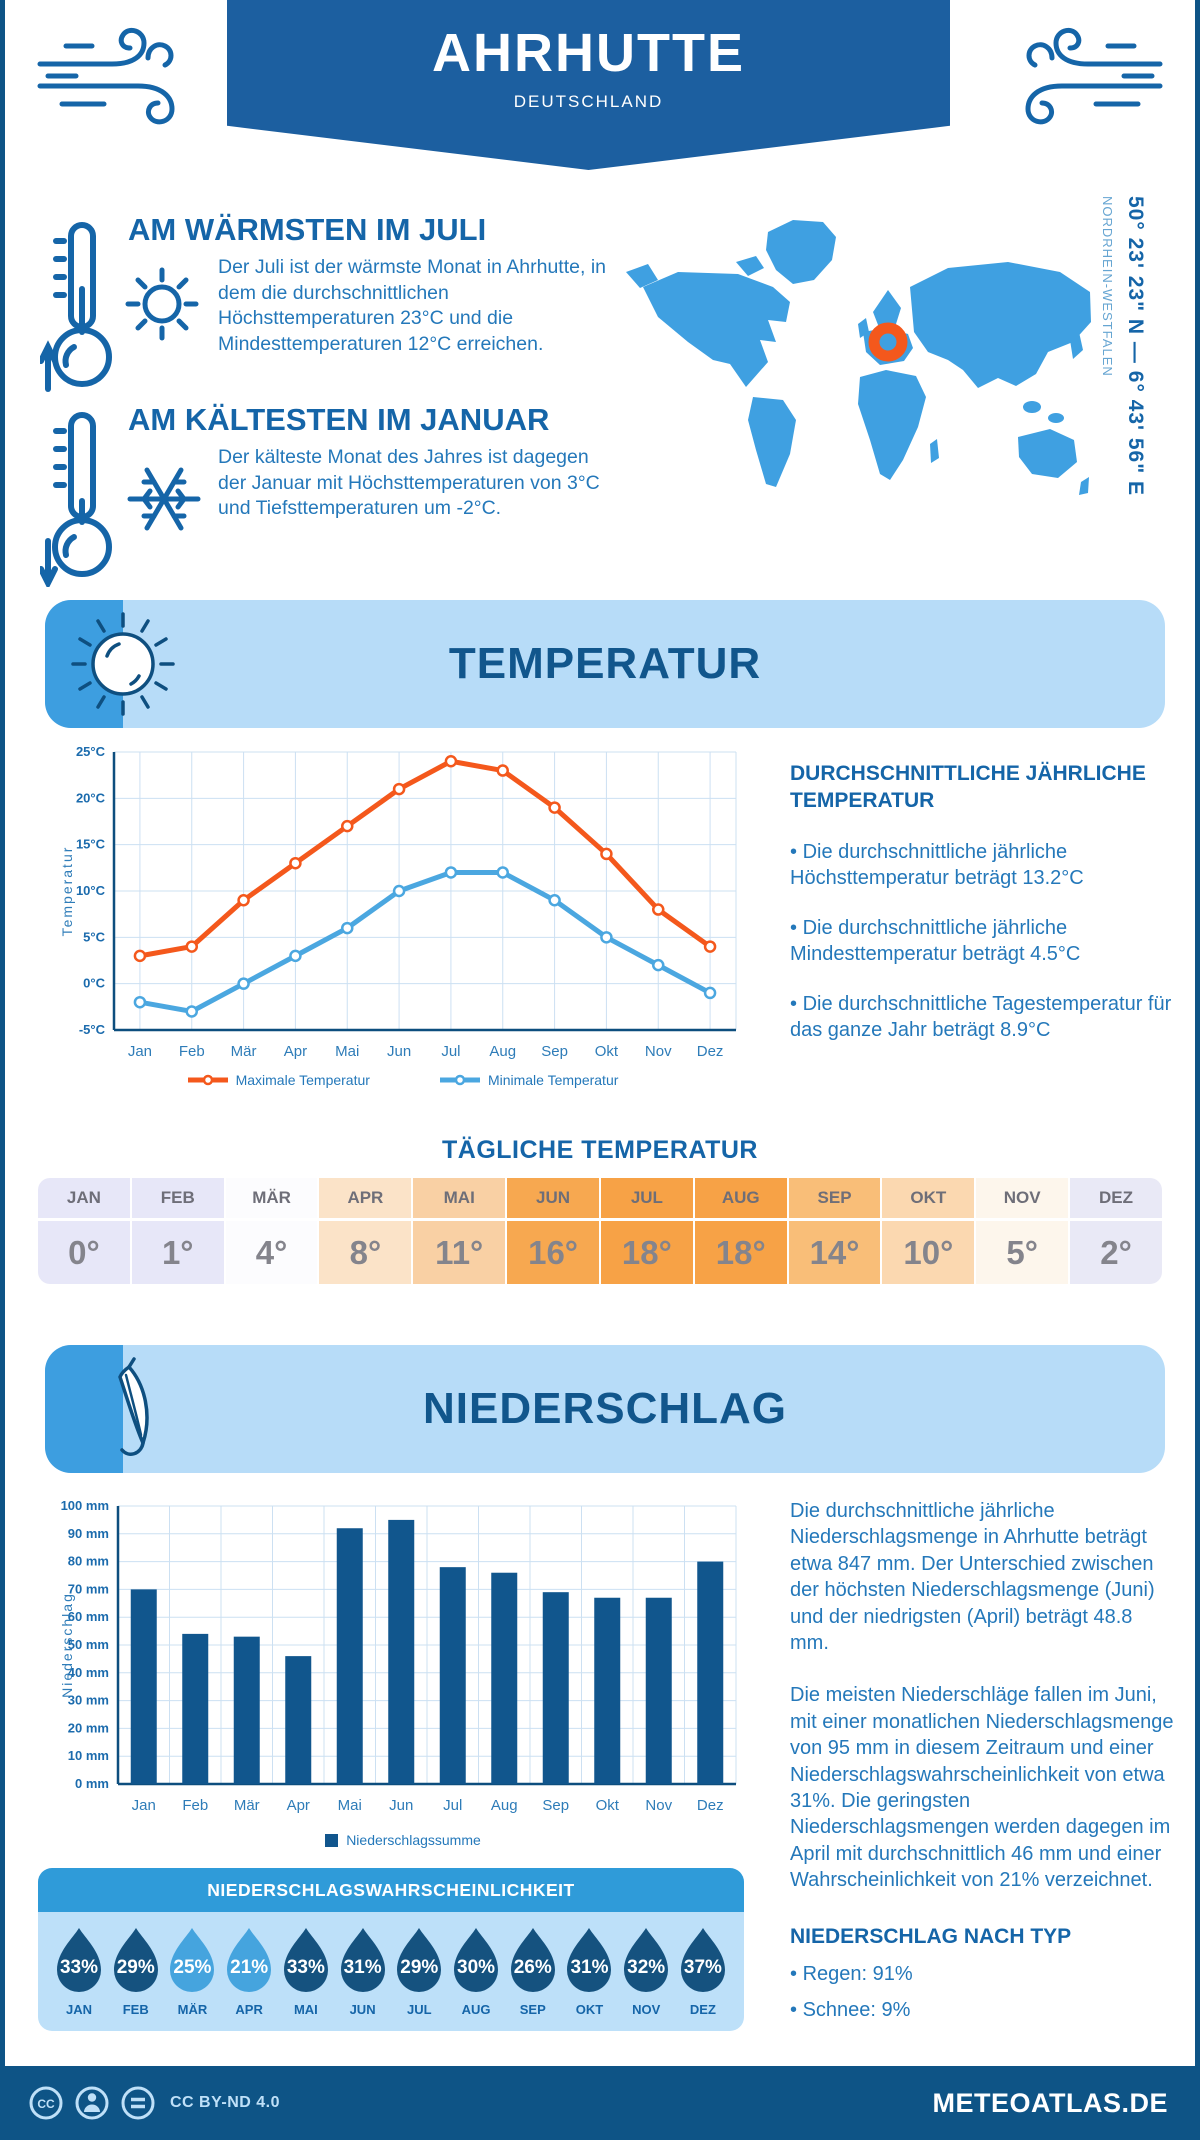 This screenshot has width=1200, height=2140. Describe the element at coordinates (403, 1080) in the screenshot. I see `temperature-chart-legend: Maximale Temperatur Minimale Temperatur` at that location.